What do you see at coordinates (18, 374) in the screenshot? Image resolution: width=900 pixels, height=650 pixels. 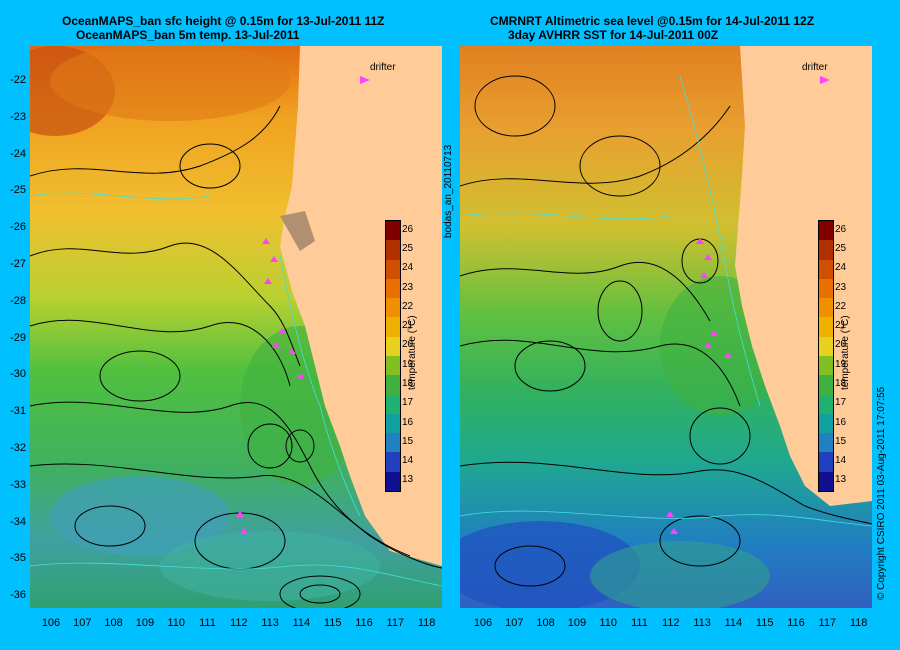 I see `latitude-label: -30` at bounding box center [18, 374].